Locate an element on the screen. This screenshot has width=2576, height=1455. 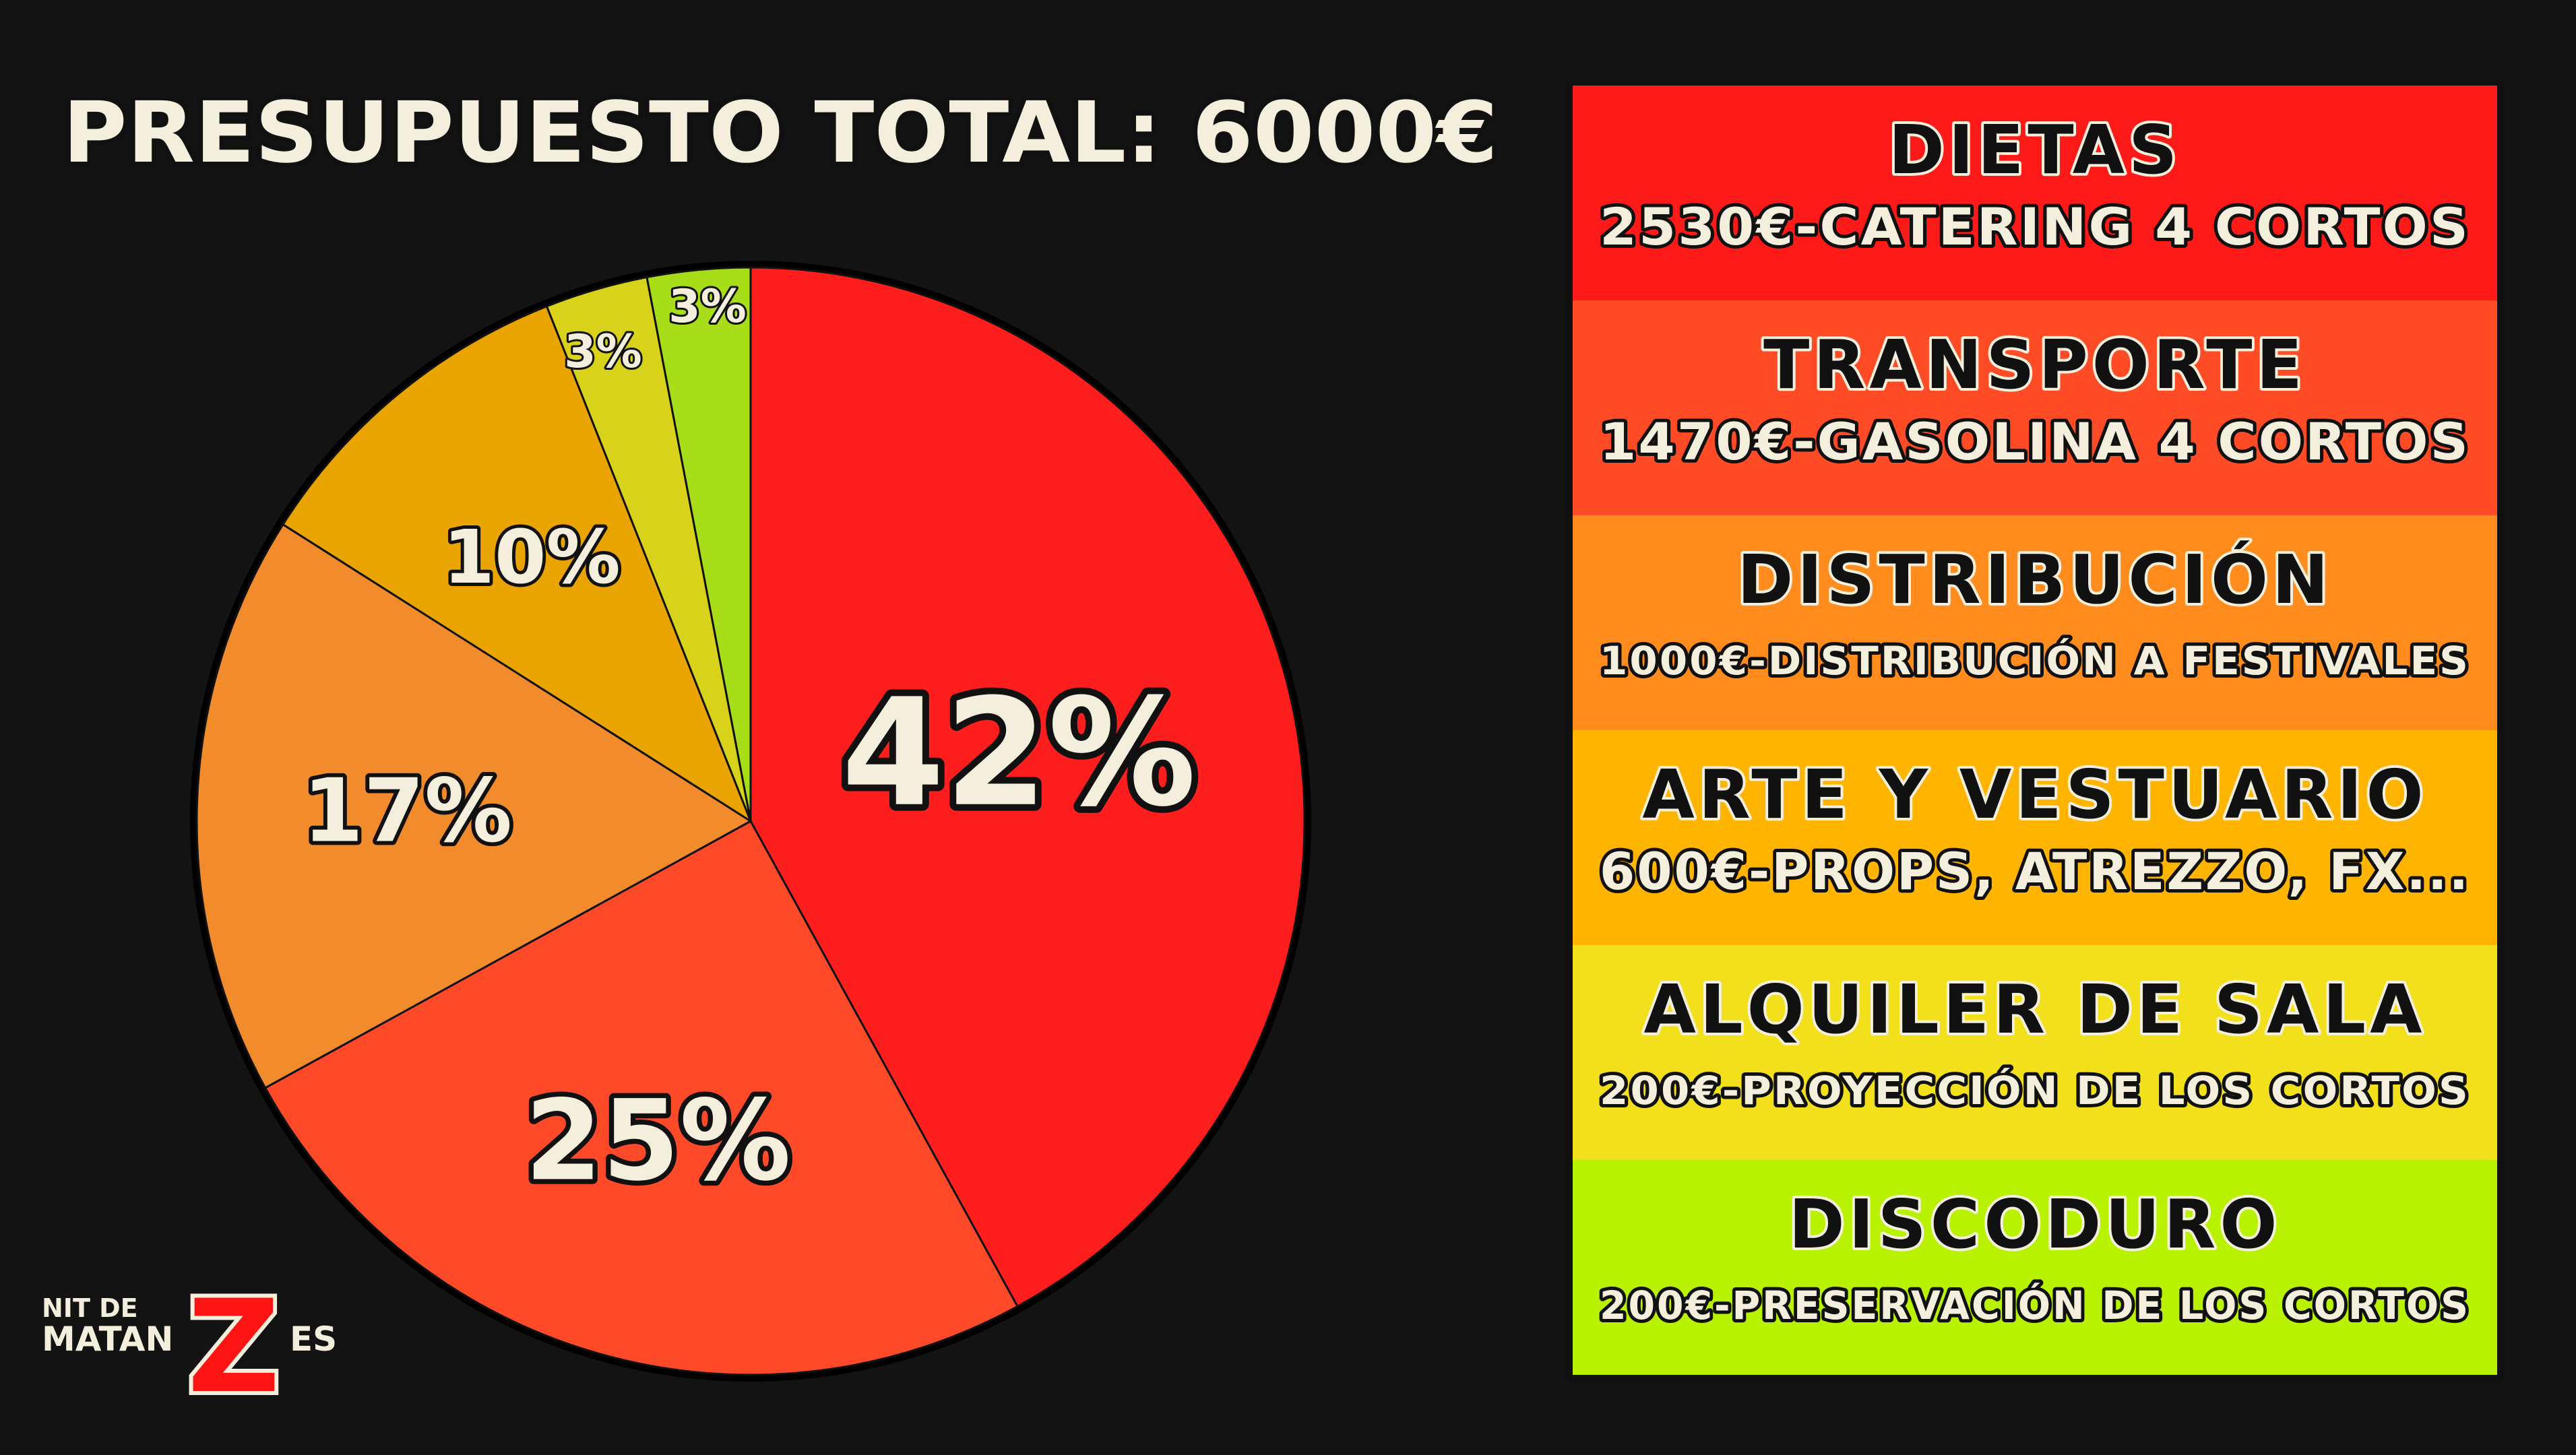
legend-detail: 1000€-DISTRIBUCIÓN A FESTIVALES is located at coordinates (2035, 661).